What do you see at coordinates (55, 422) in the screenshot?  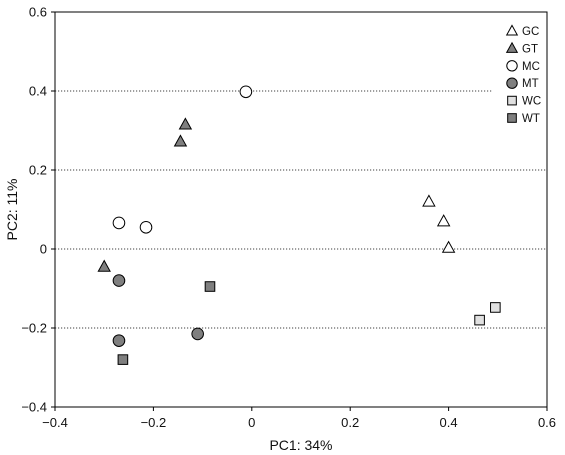 I see `x-tick-label: −0.4` at bounding box center [55, 422].